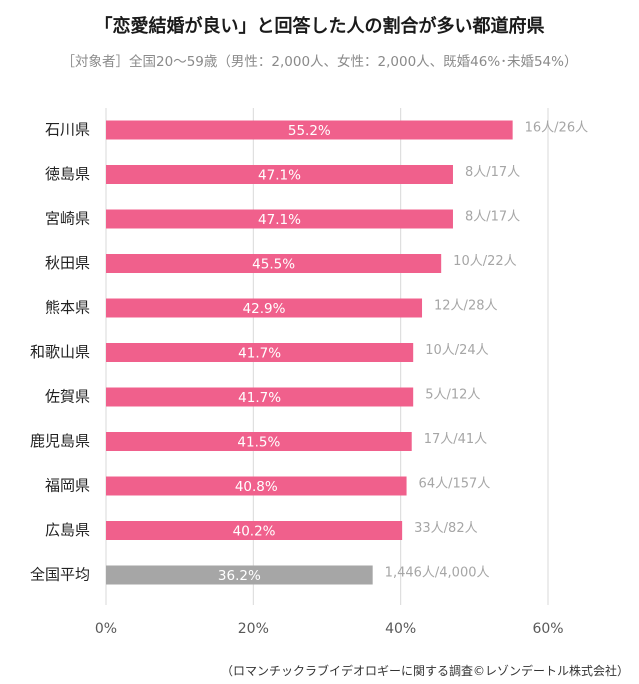  I want to click on x-tick-label: 40%, so click(400, 629).